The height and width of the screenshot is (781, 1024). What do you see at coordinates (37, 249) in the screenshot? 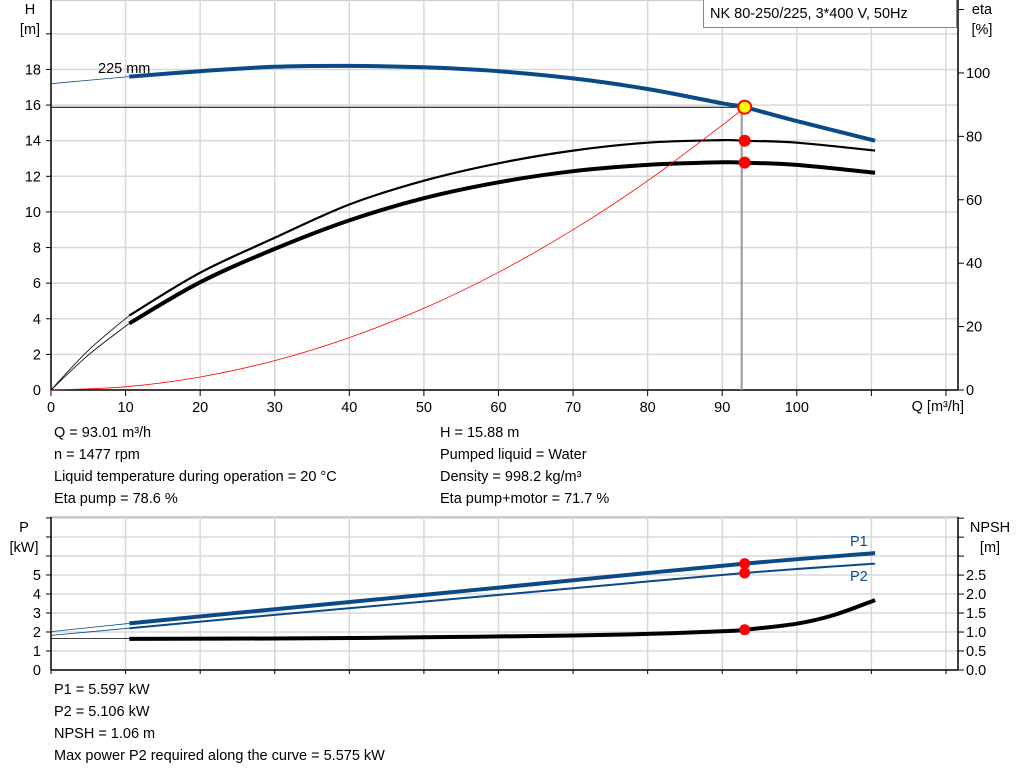
I see `y-tick-label: 8` at bounding box center [37, 249].